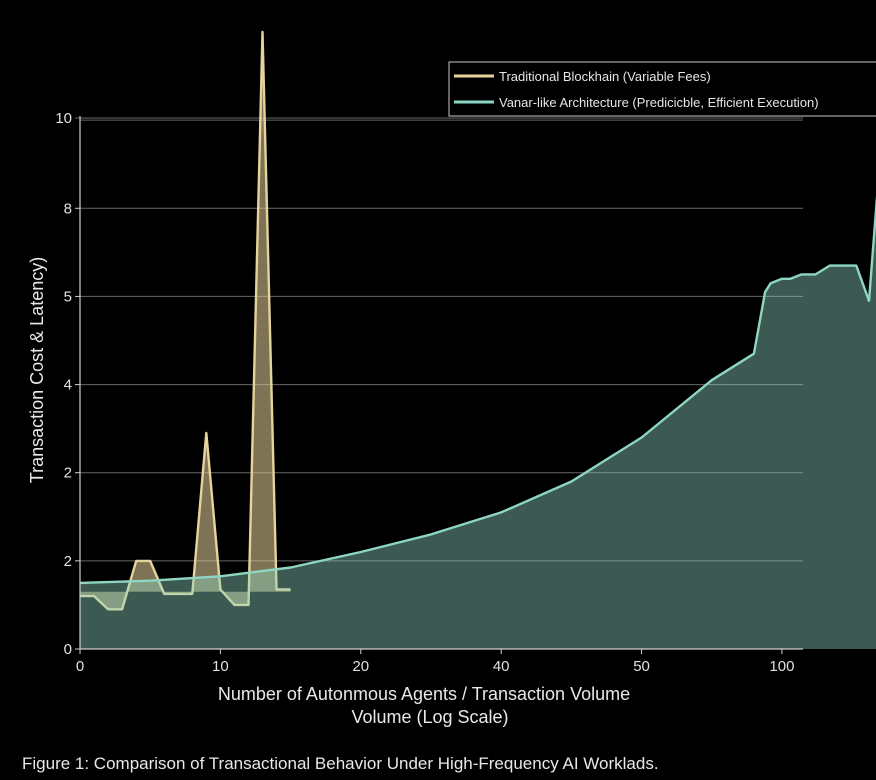 The height and width of the screenshot is (780, 876). Describe the element at coordinates (429, 717) in the screenshot. I see `x-axis-subtitle: Volume (Log Scale)` at that location.